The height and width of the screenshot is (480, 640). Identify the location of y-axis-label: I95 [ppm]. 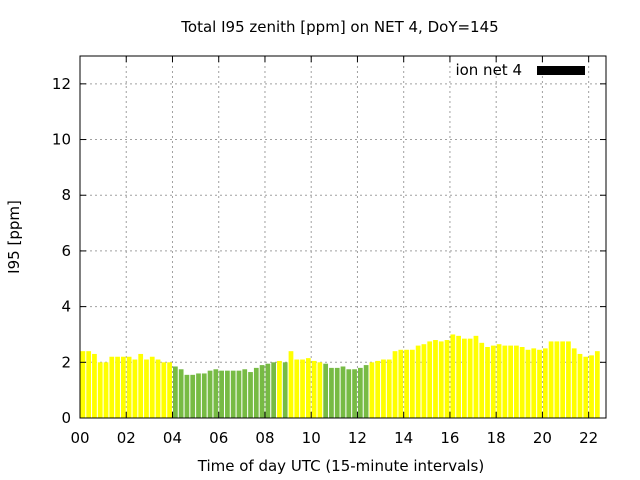
(14, 237).